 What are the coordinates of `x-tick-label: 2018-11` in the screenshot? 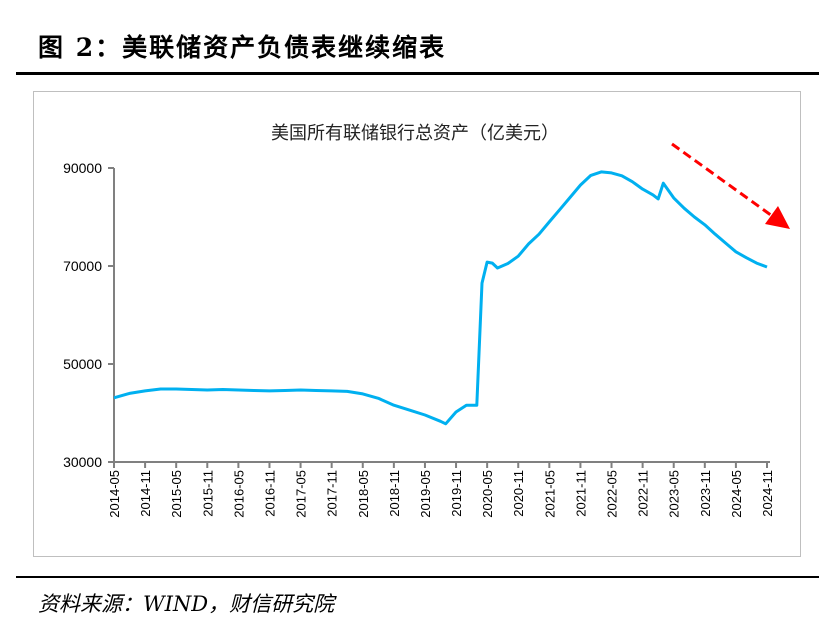 It's located at (394, 493).